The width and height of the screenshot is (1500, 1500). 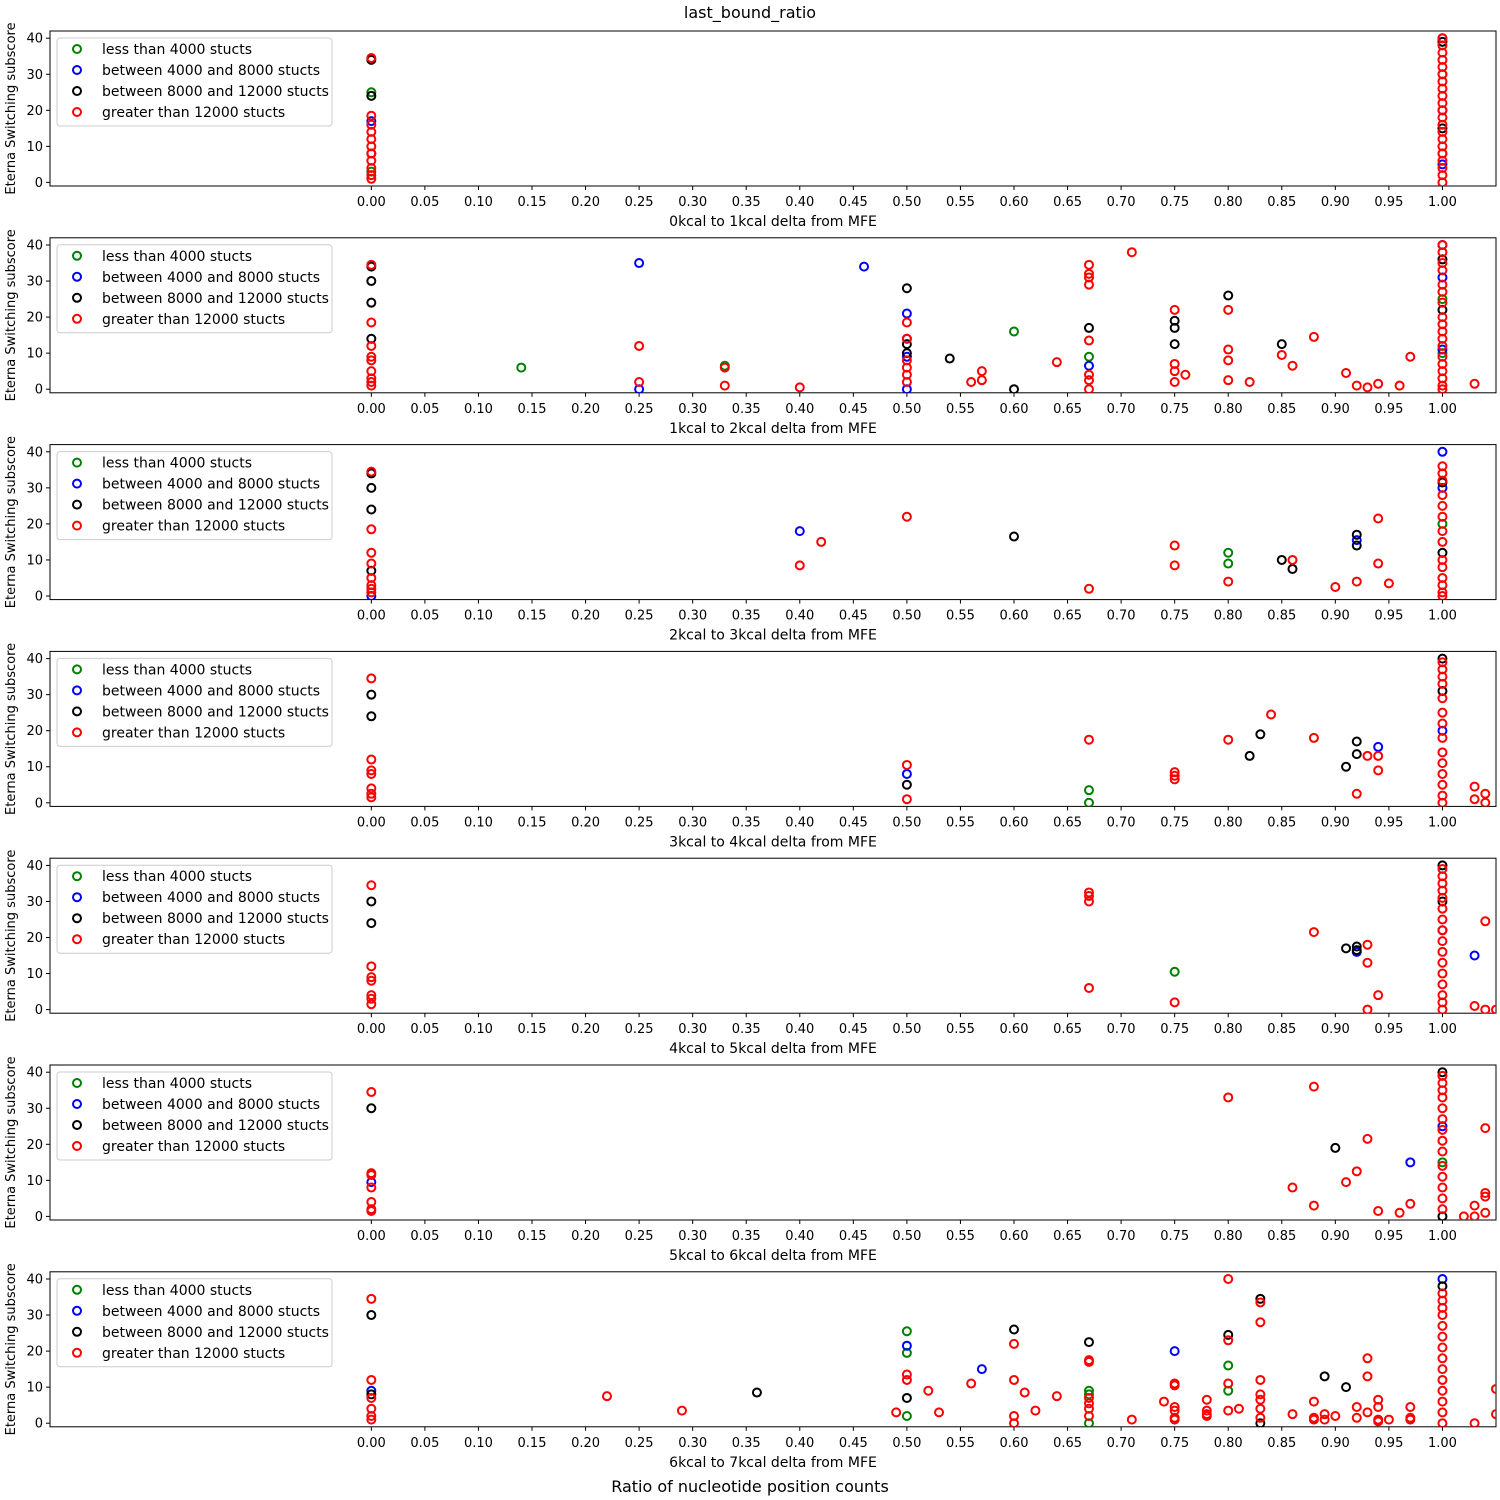 What do you see at coordinates (34, 695) in the screenshot?
I see `y-tick-label: 30` at bounding box center [34, 695].